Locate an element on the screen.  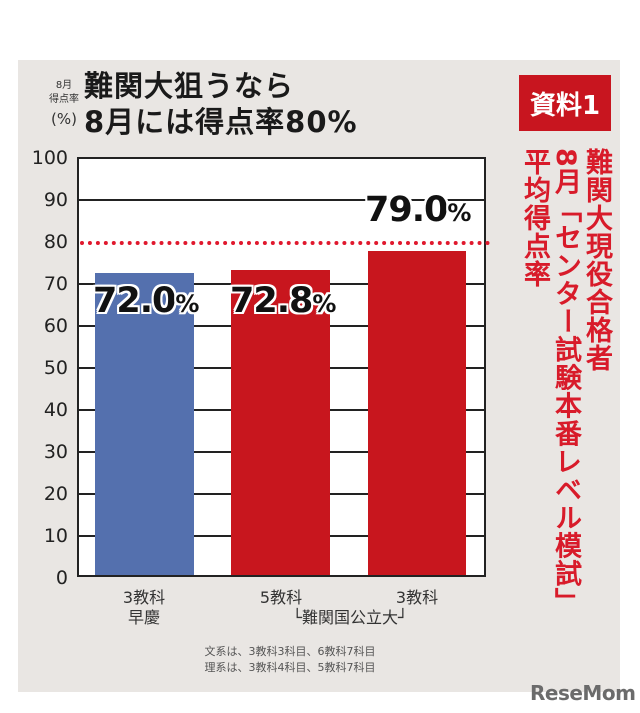
side-caption-col1: 難関大現役合格者 is located at coordinates (596, 260).